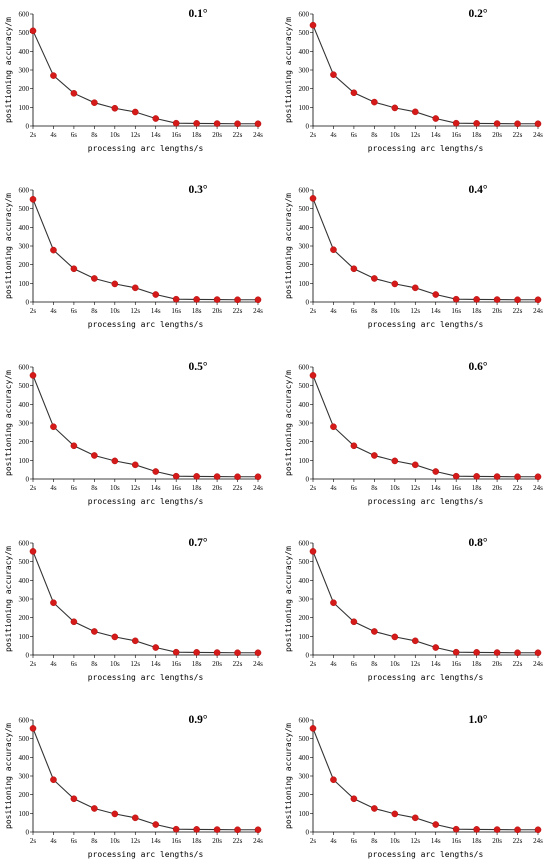 This screenshot has width=550, height=865. Describe the element at coordinates (478, 720) in the screenshot. I see `panel-title: 1.0°` at that location.